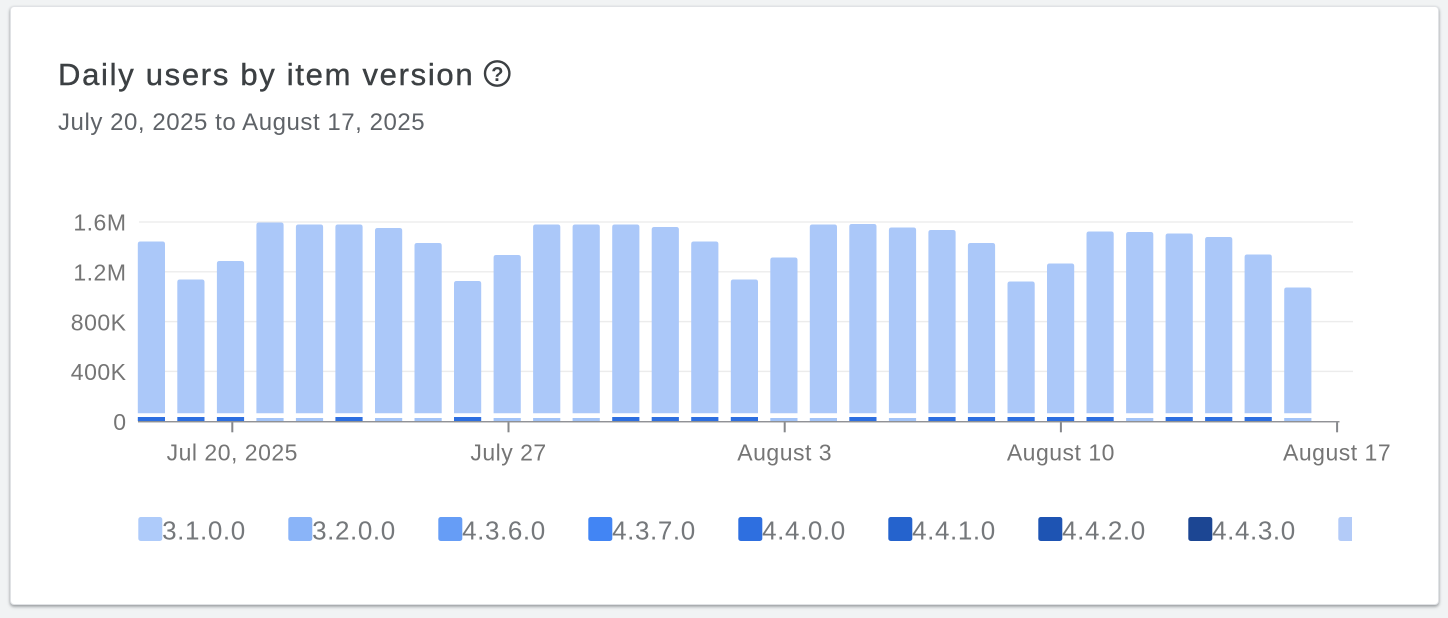 The height and width of the screenshot is (618, 1448). I want to click on svg-text: 4.4.3.0, so click(1254, 531).